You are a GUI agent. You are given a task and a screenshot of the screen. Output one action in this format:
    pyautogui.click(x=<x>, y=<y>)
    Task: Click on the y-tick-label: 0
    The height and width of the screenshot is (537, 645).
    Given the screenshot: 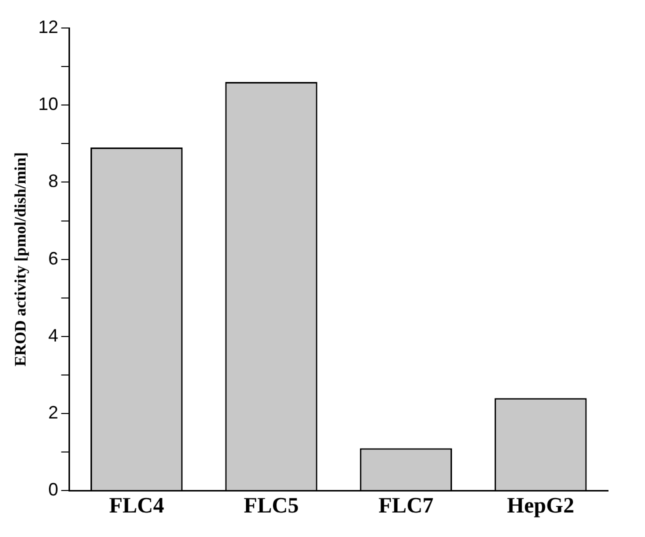 What is the action you would take?
    pyautogui.click(x=53, y=490)
    